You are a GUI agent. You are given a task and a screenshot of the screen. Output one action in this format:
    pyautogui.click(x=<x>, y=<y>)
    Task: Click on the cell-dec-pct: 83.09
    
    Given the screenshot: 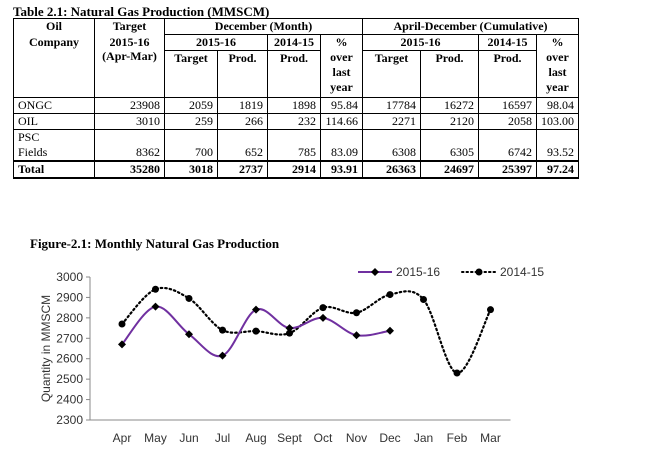 What is the action you would take?
    pyautogui.click(x=341, y=145)
    